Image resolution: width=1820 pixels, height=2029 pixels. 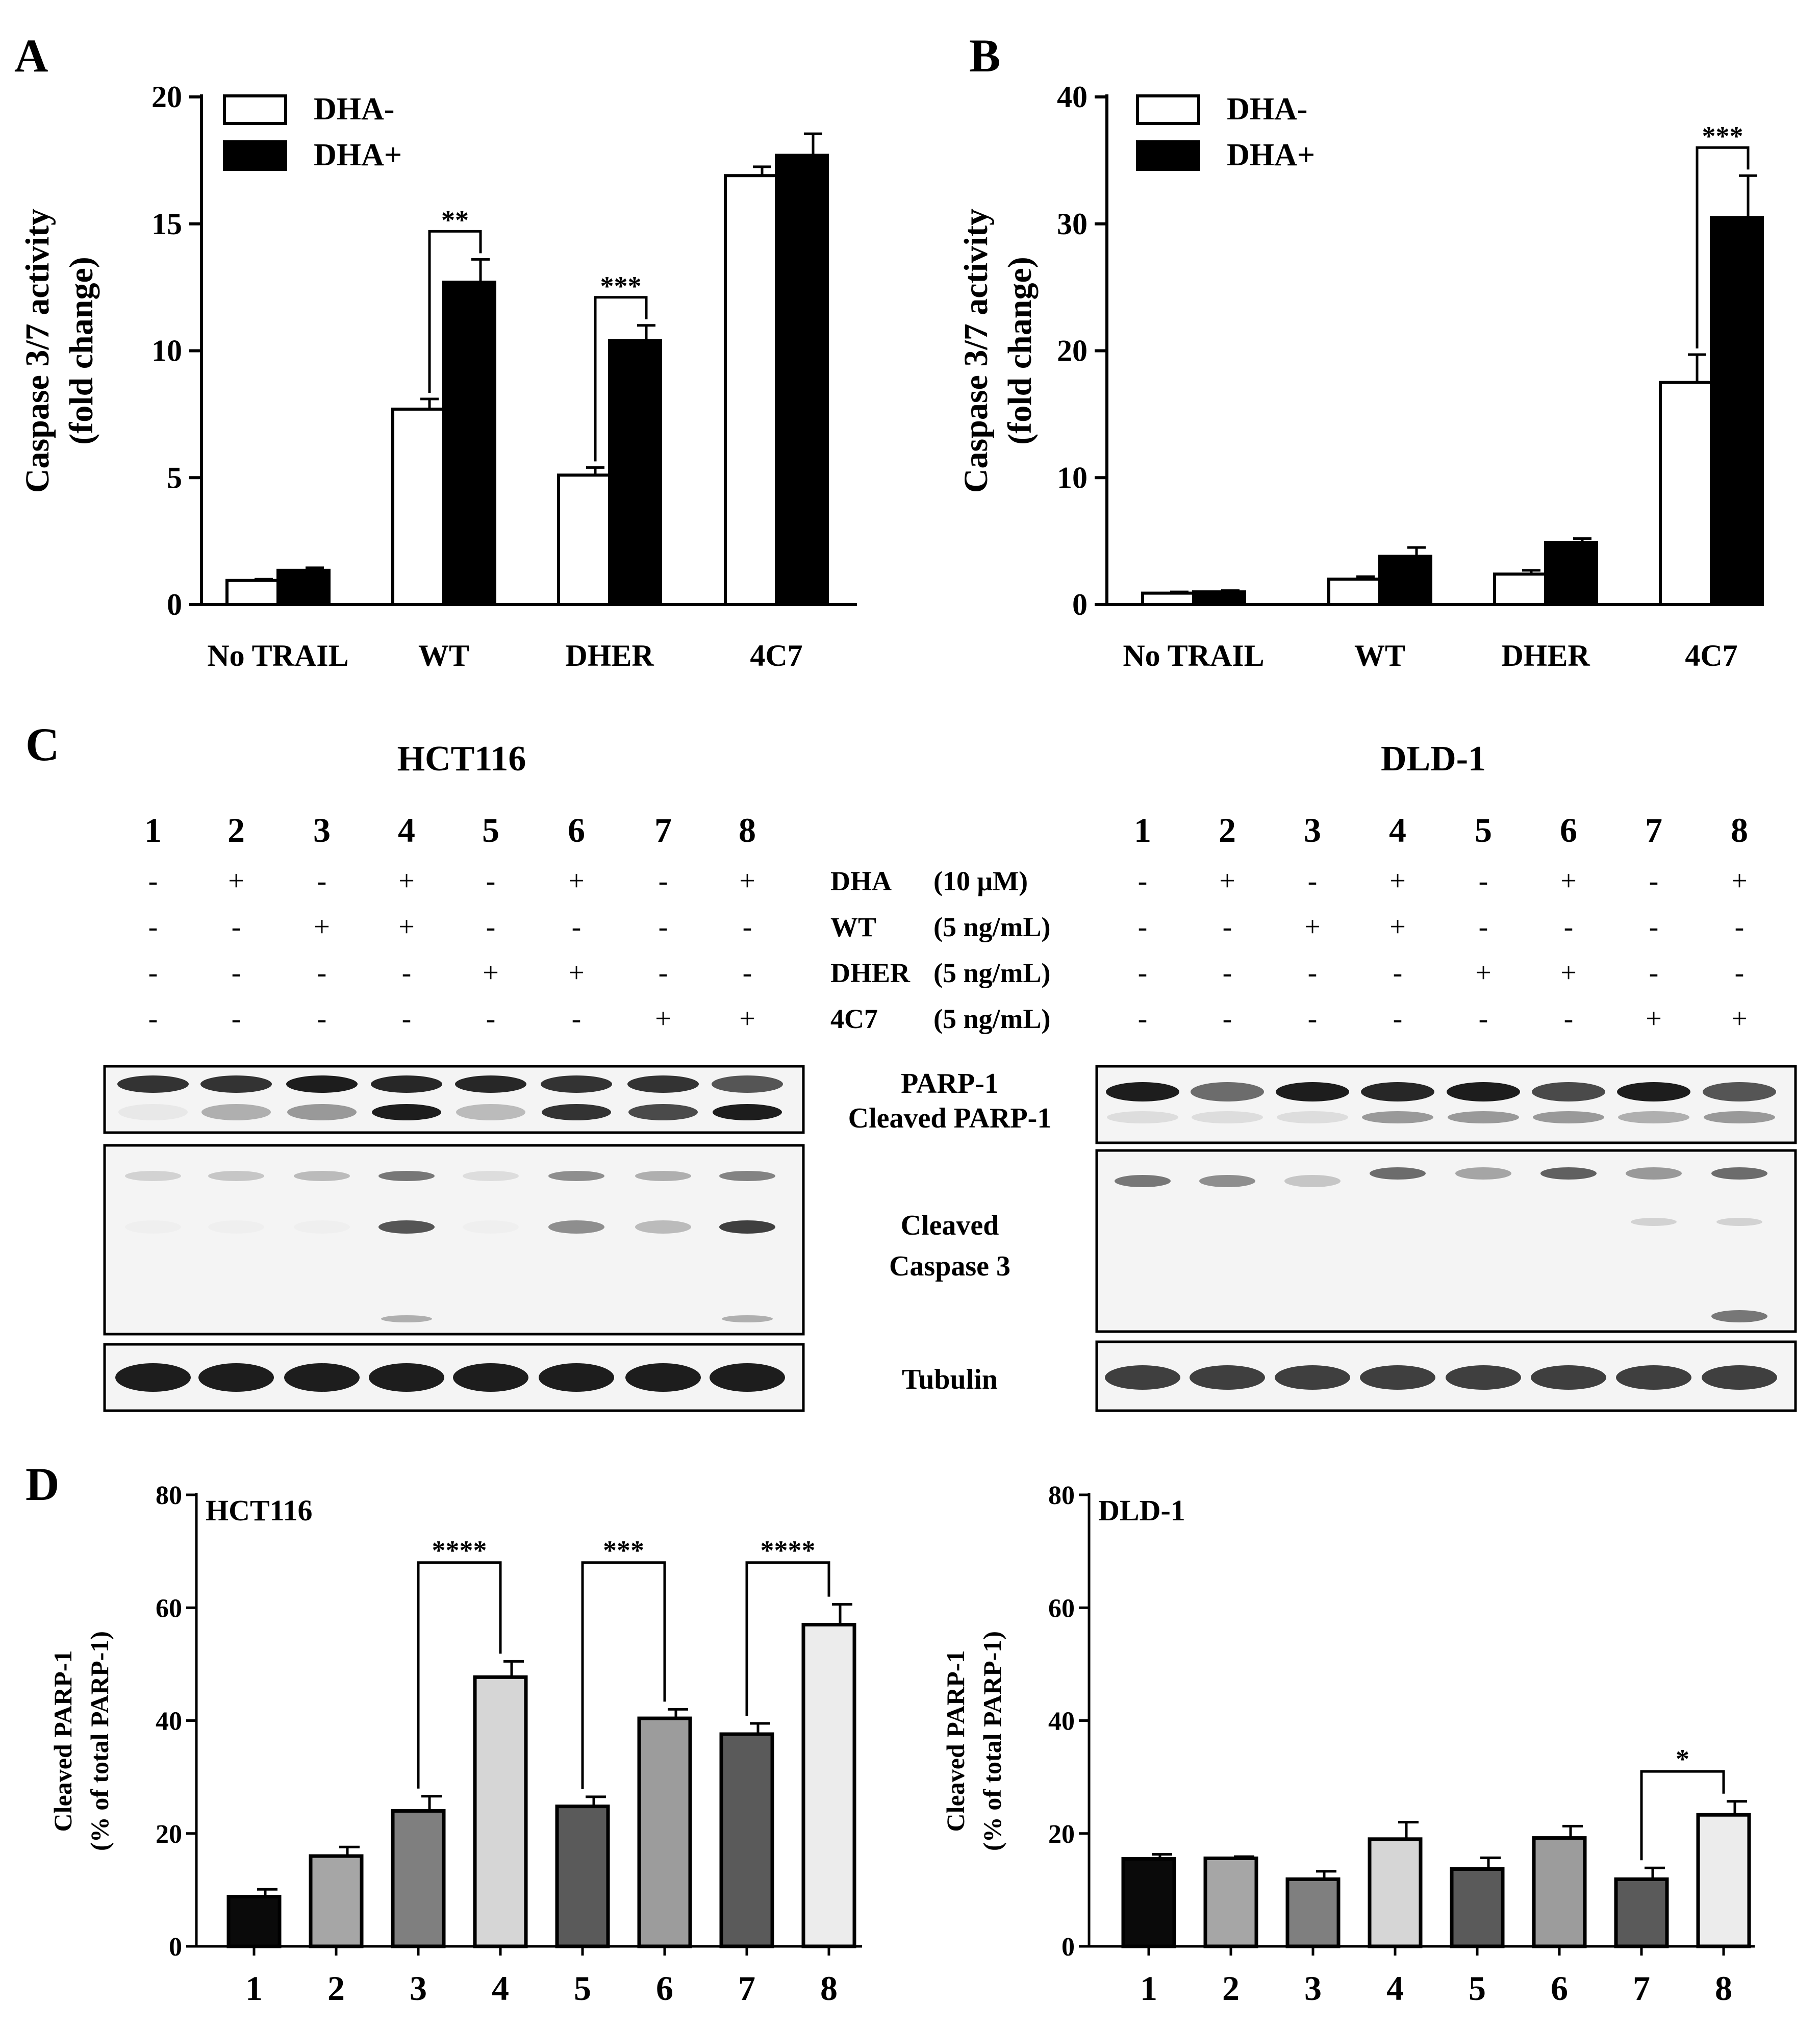 I want to click on b-bar-DHA--3, so click(x=1686, y=493).